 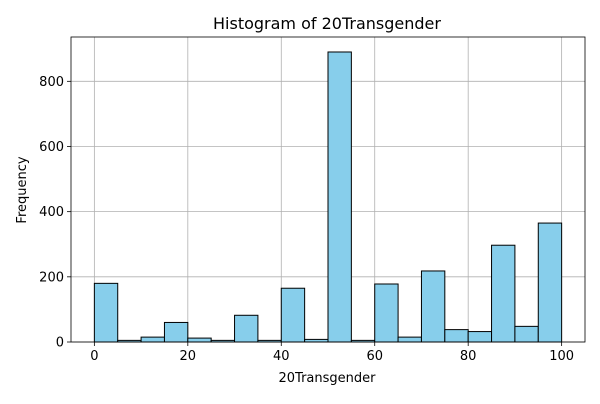 I want to click on y-tick-label-1: 200, so click(x=51, y=277).